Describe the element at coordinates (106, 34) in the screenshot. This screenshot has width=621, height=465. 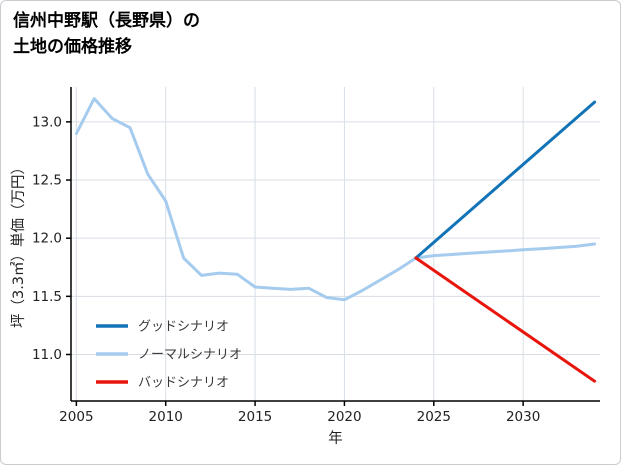
I see `chart-title: 信州中野駅（長野県）の 土地の価格推移` at that location.